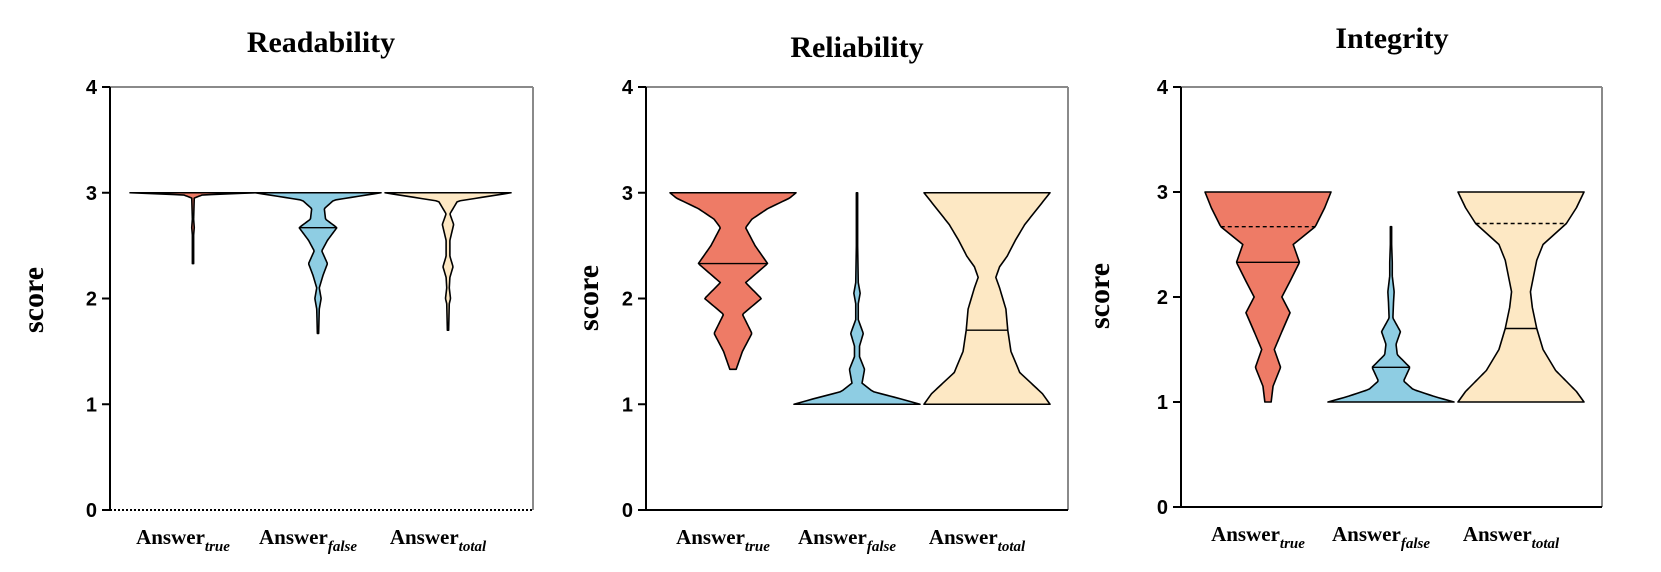 The width and height of the screenshot is (1661, 572). I want to click on chart-title: Integrity, so click(1391, 38).